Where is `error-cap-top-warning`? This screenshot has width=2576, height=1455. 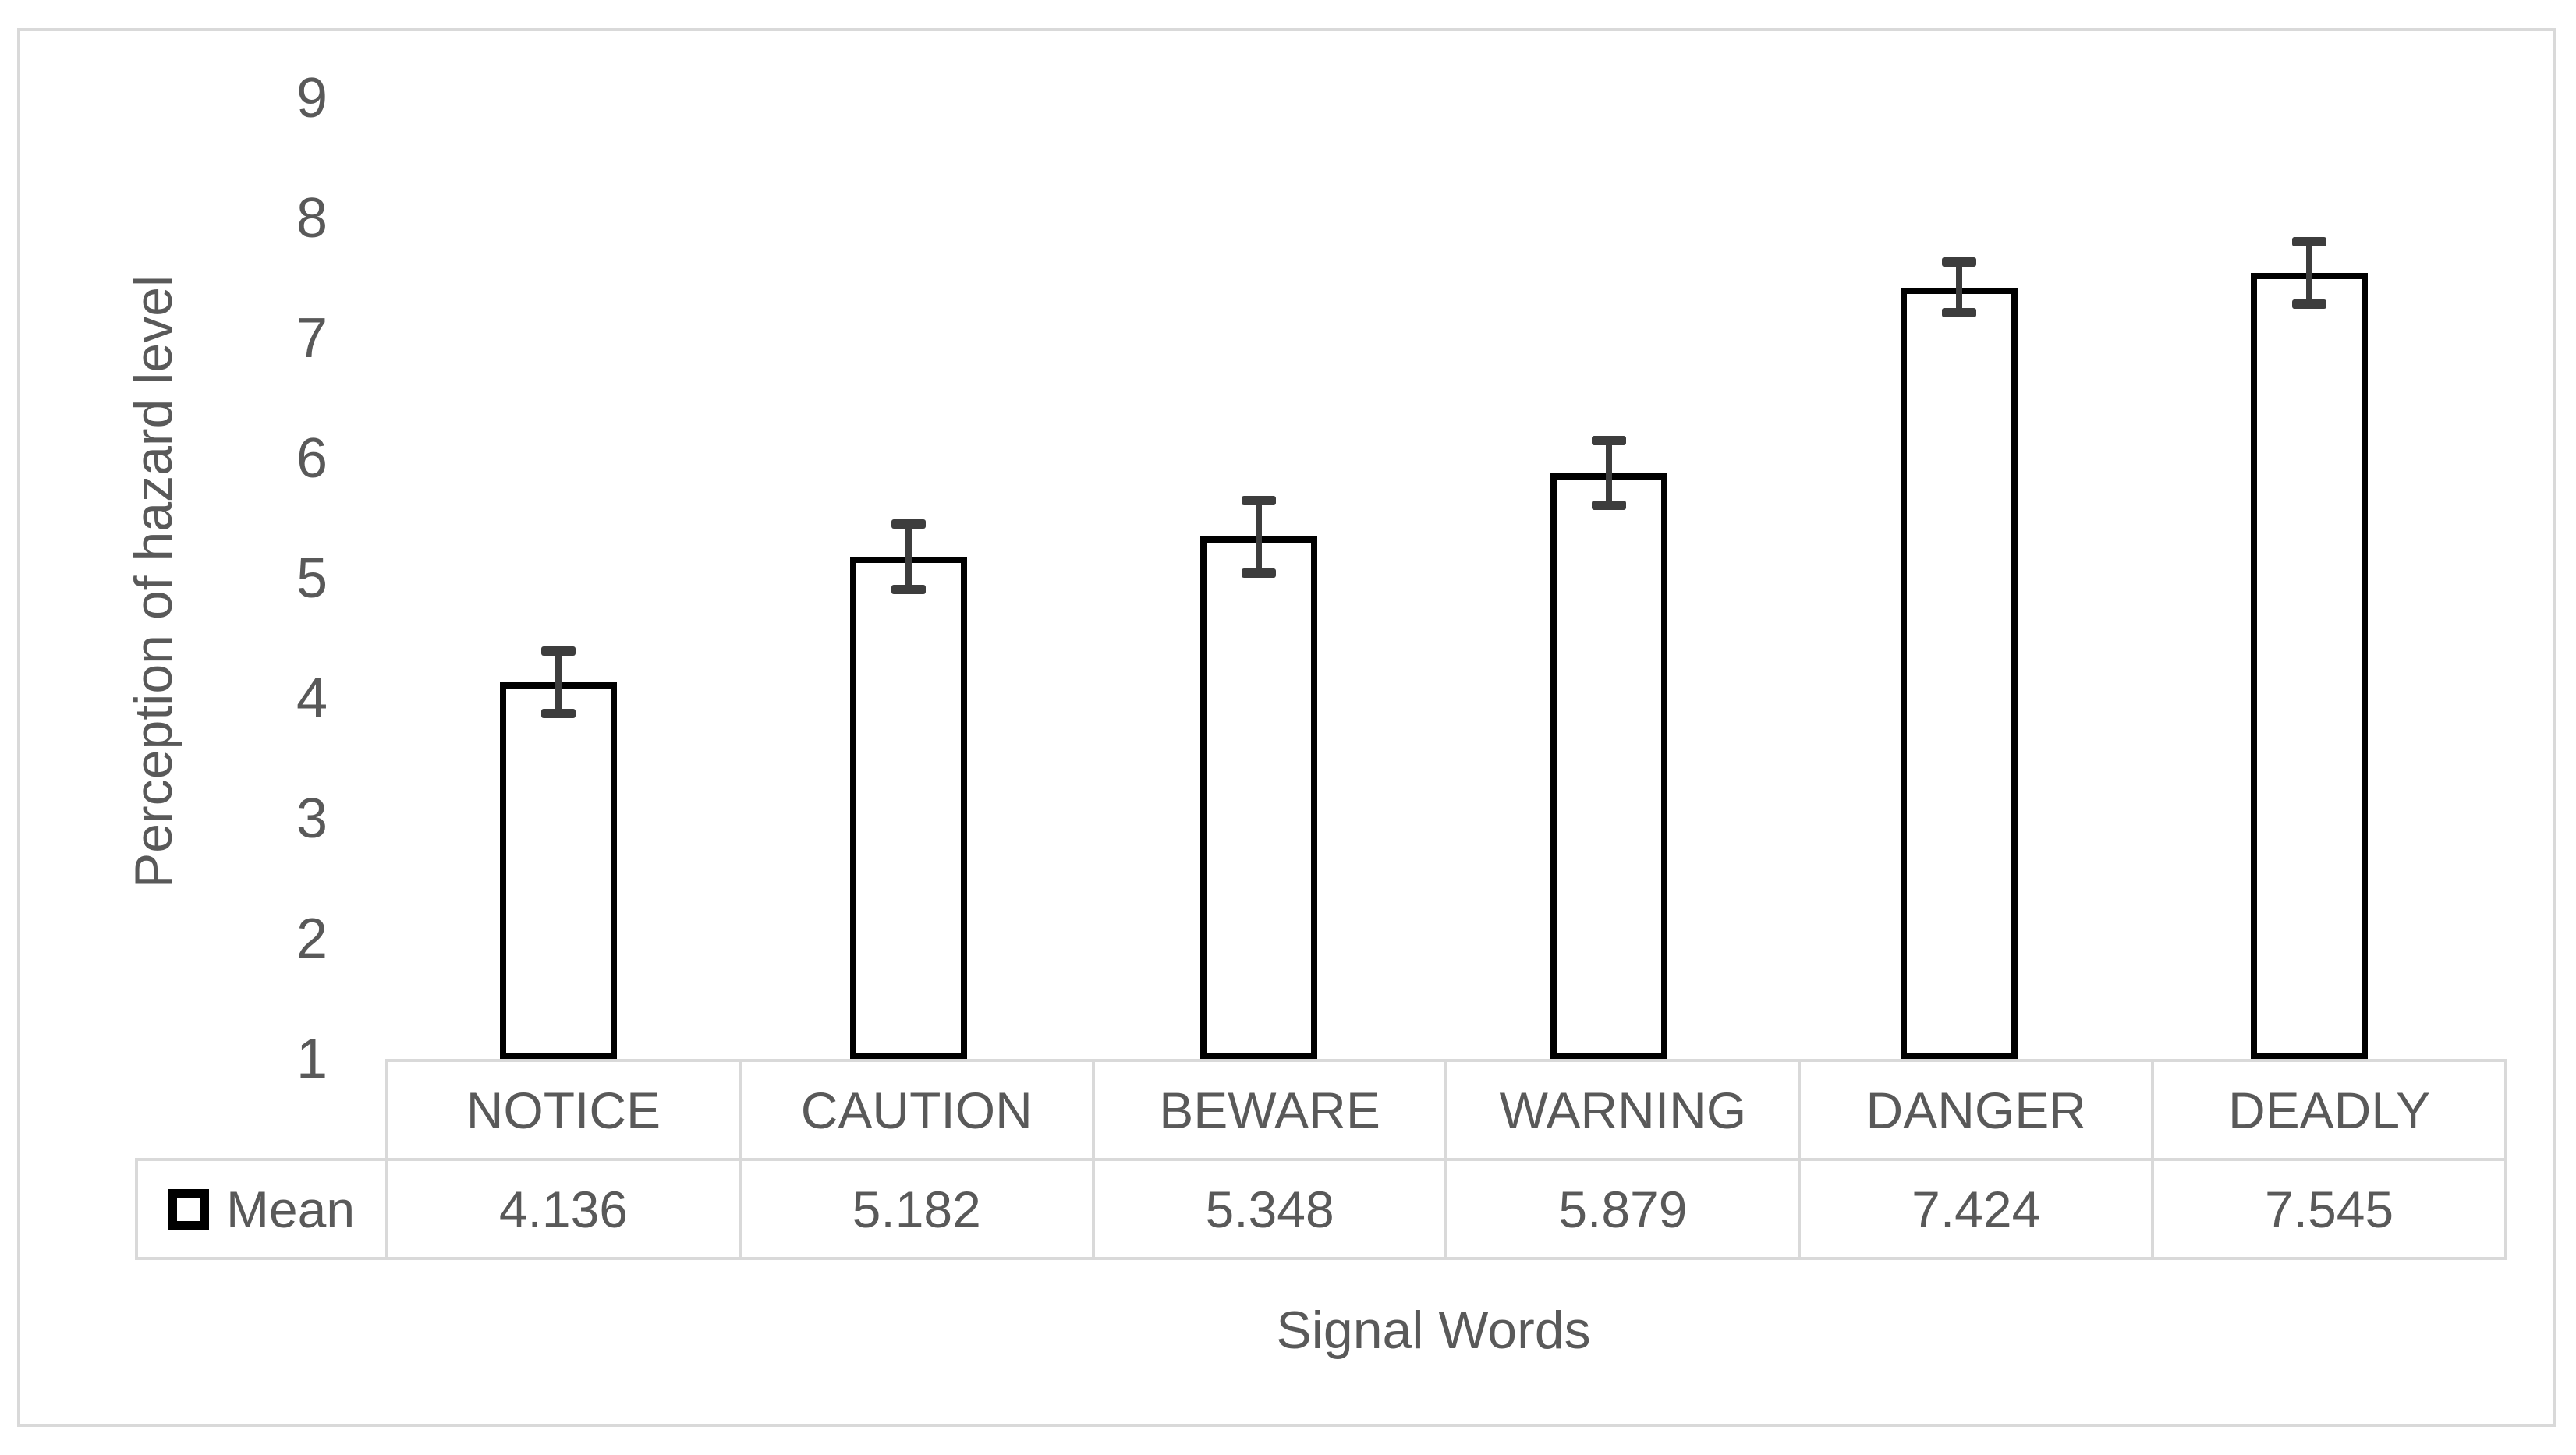 error-cap-top-warning is located at coordinates (1609, 441).